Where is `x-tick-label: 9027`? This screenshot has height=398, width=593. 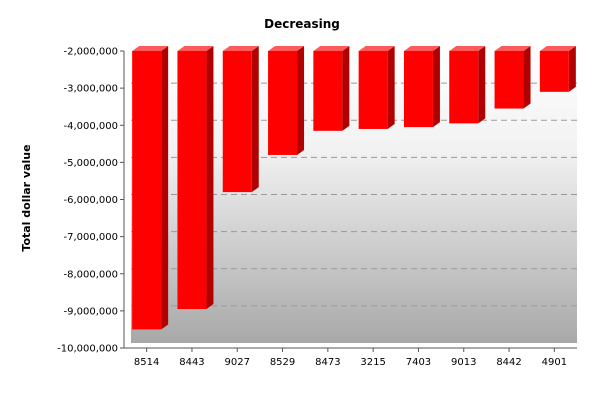 x-tick-label: 9027 is located at coordinates (237, 362).